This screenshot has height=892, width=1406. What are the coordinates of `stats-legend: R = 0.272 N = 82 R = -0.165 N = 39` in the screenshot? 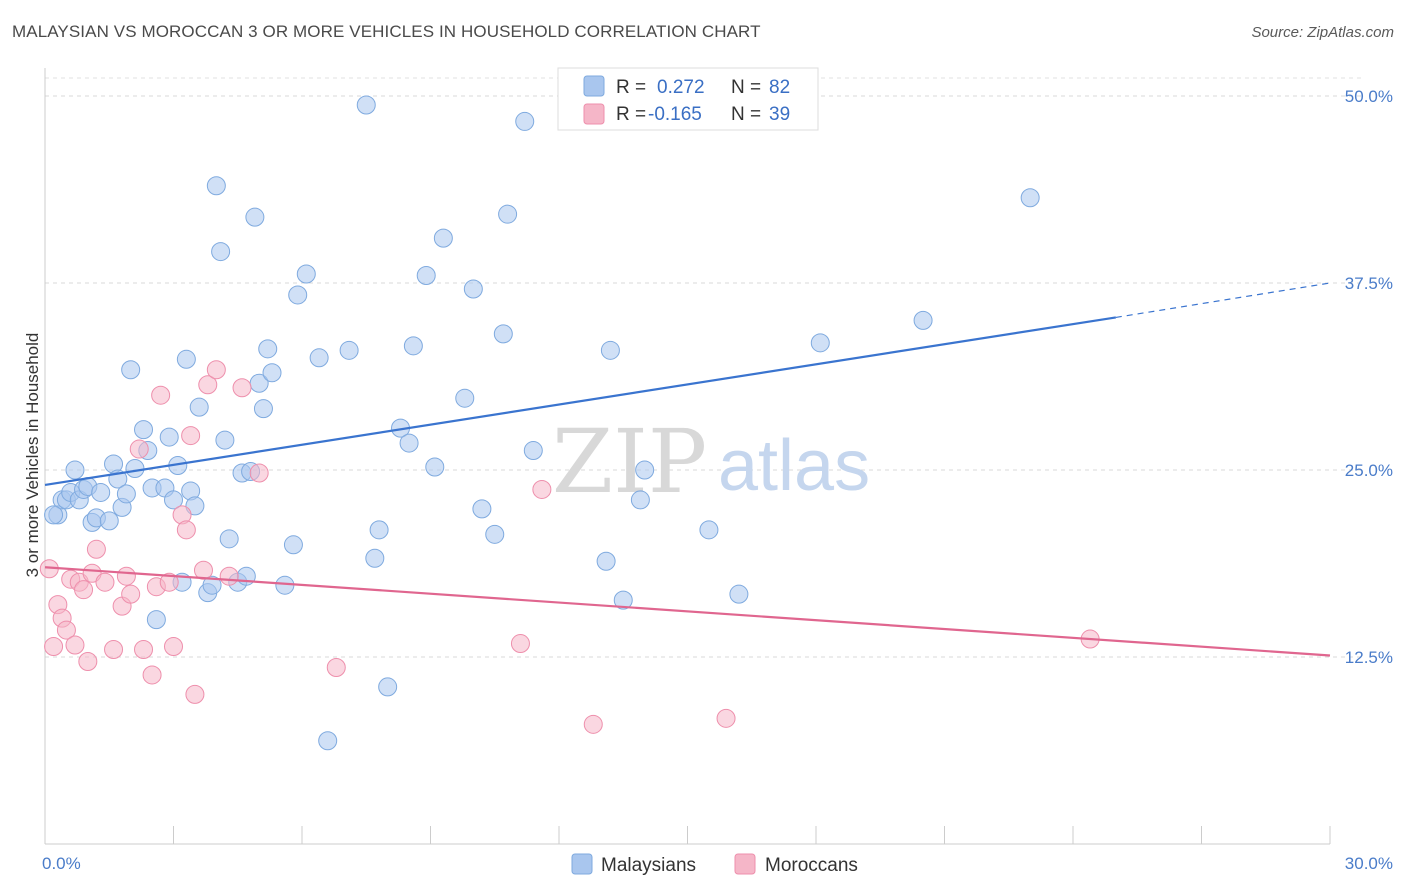 It's located at (688, 99).